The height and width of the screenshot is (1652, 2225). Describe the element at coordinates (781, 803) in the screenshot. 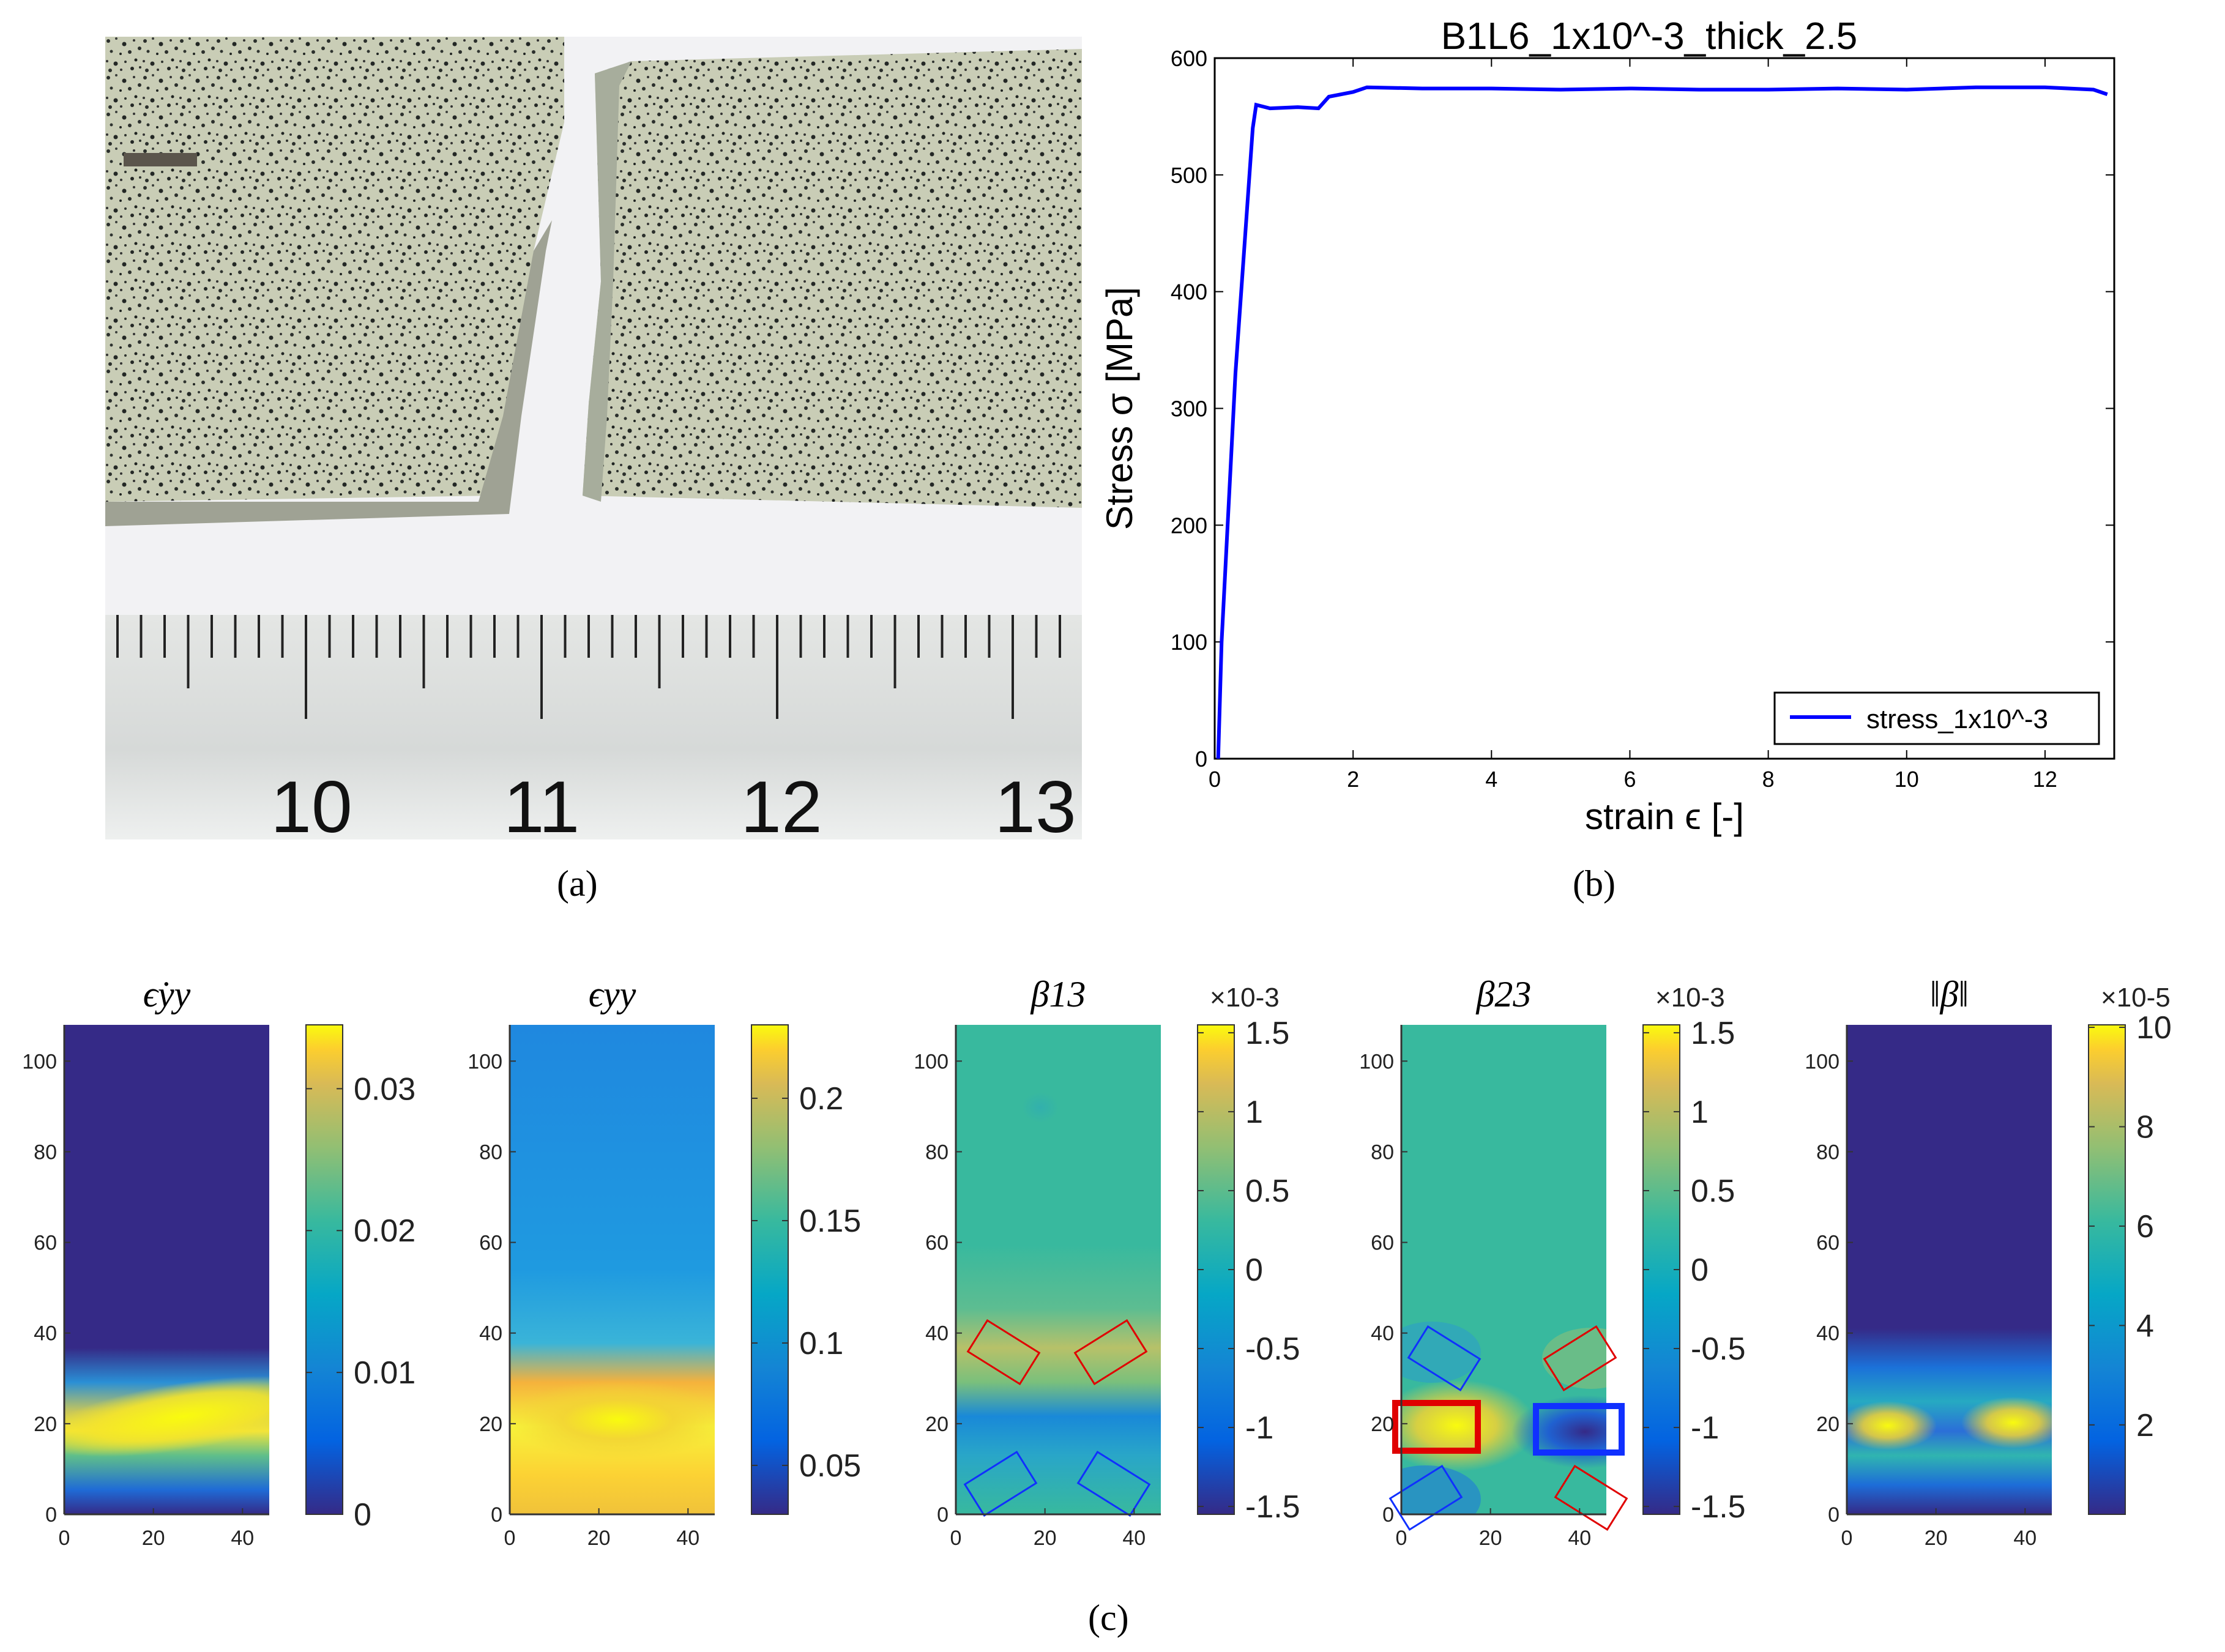

I see `ruler-label-12: 12` at that location.